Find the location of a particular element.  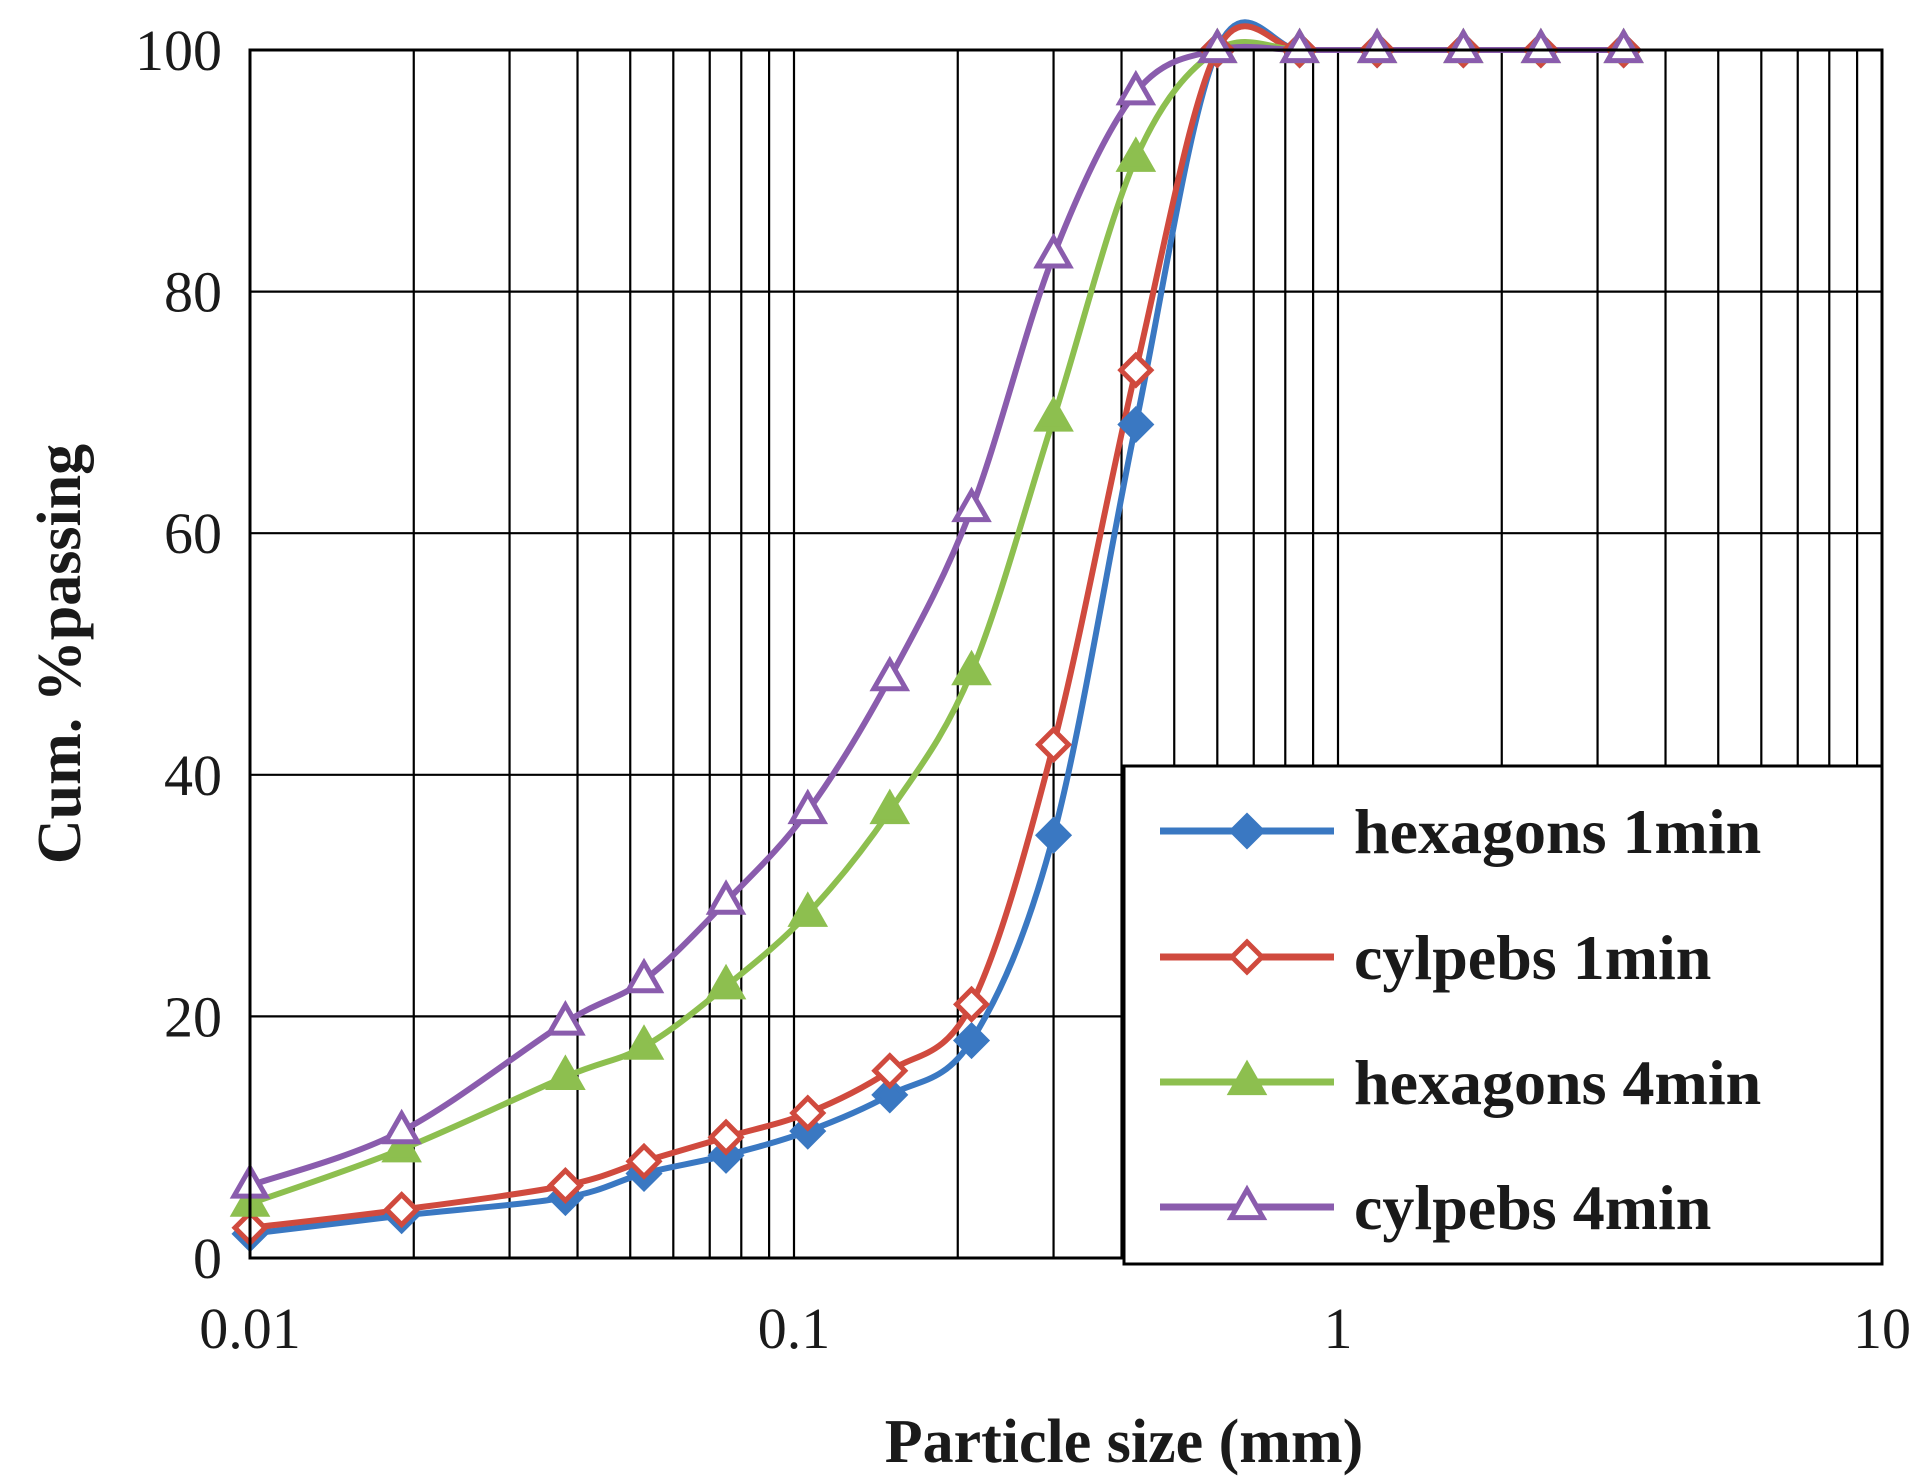

y-tick-label: 40 is located at coordinates (193, 775).